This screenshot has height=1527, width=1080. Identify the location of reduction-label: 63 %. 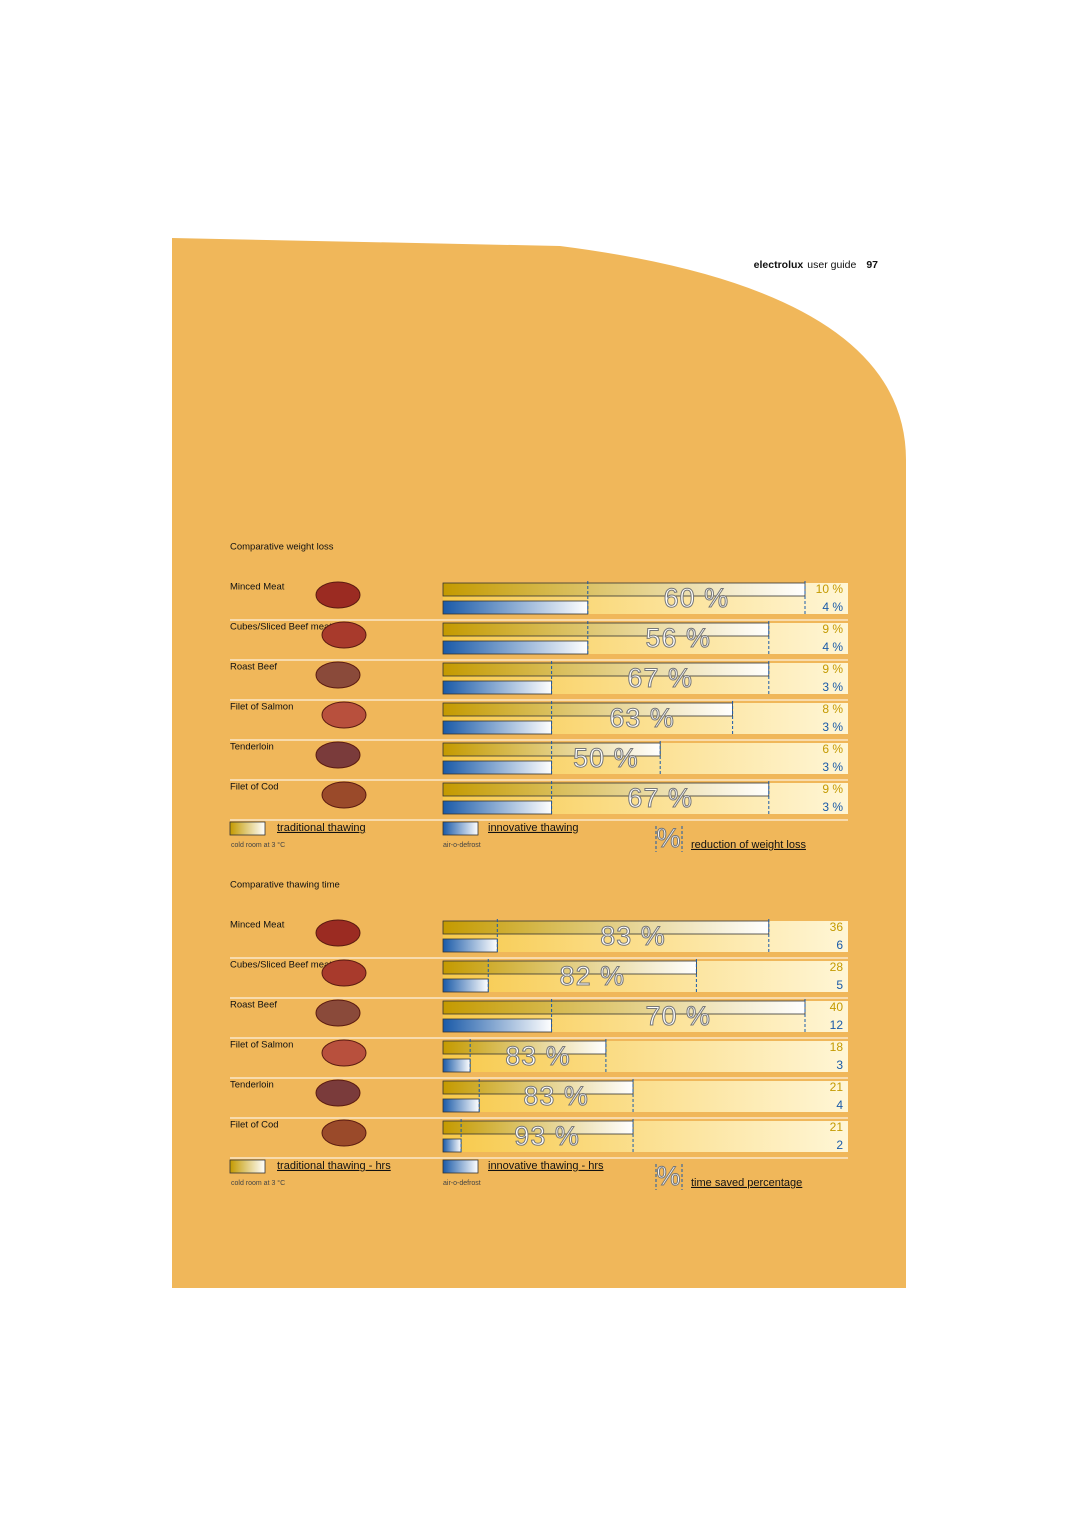
(642, 718).